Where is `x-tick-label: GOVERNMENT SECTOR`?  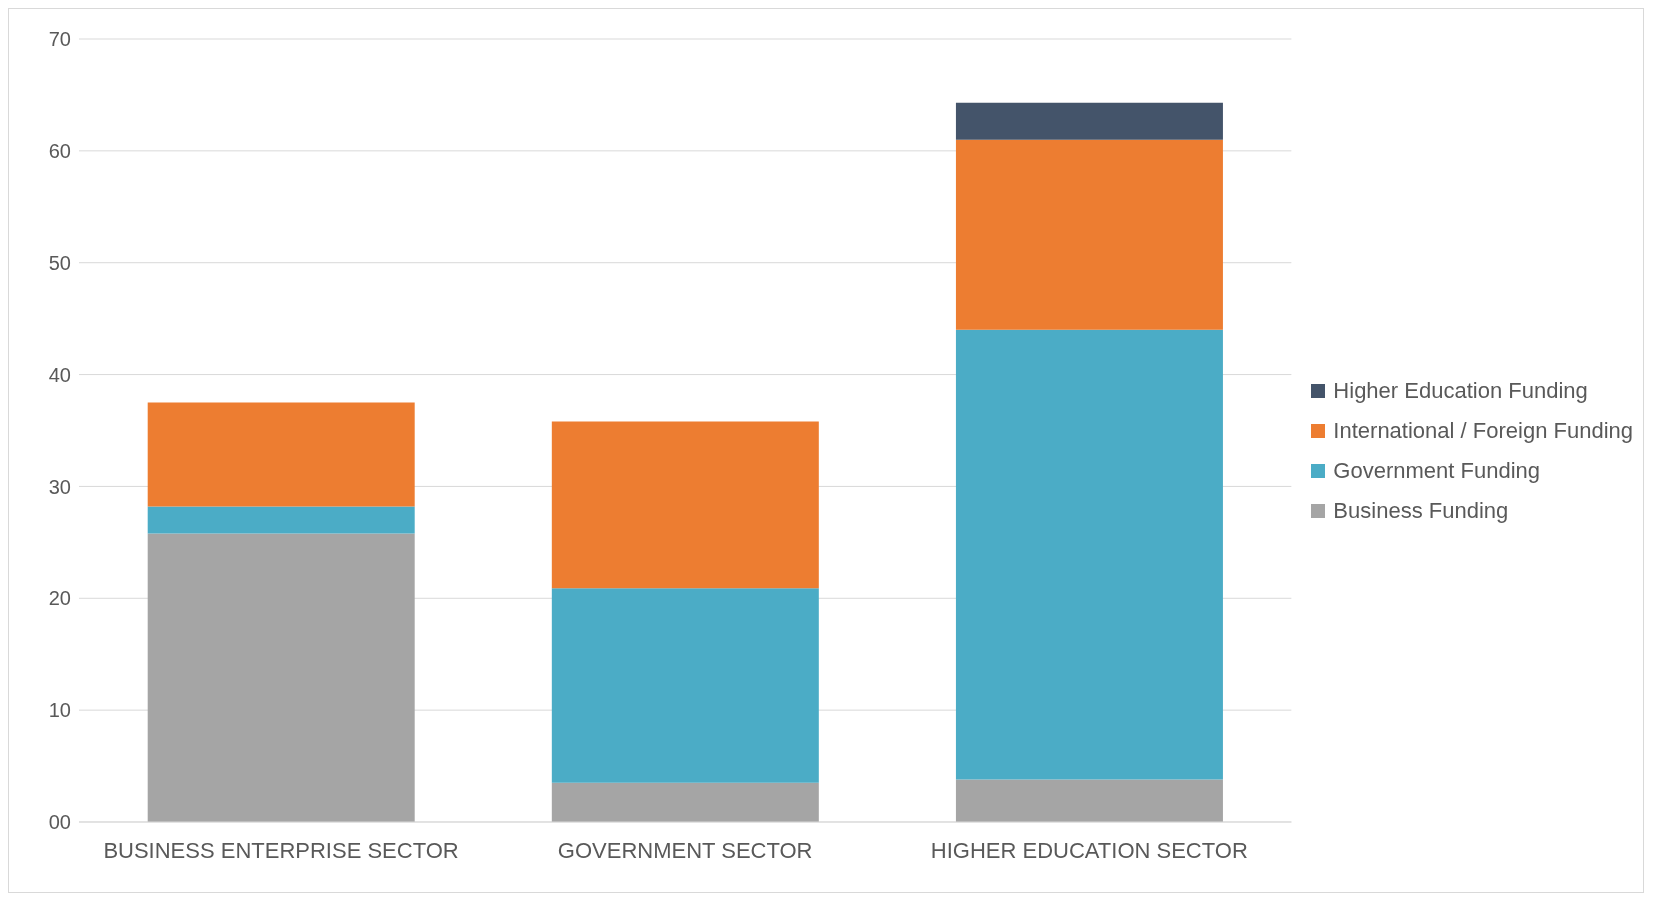
x-tick-label: GOVERNMENT SECTOR is located at coordinates (685, 850).